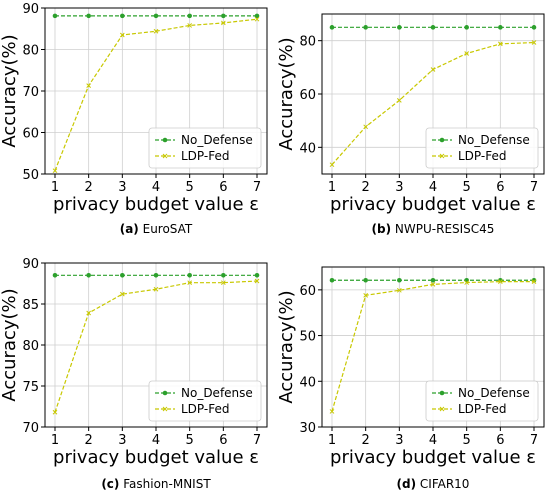  What do you see at coordinates (407, 484) in the screenshot?
I see `subfigure-letter: (d)` at bounding box center [407, 484].